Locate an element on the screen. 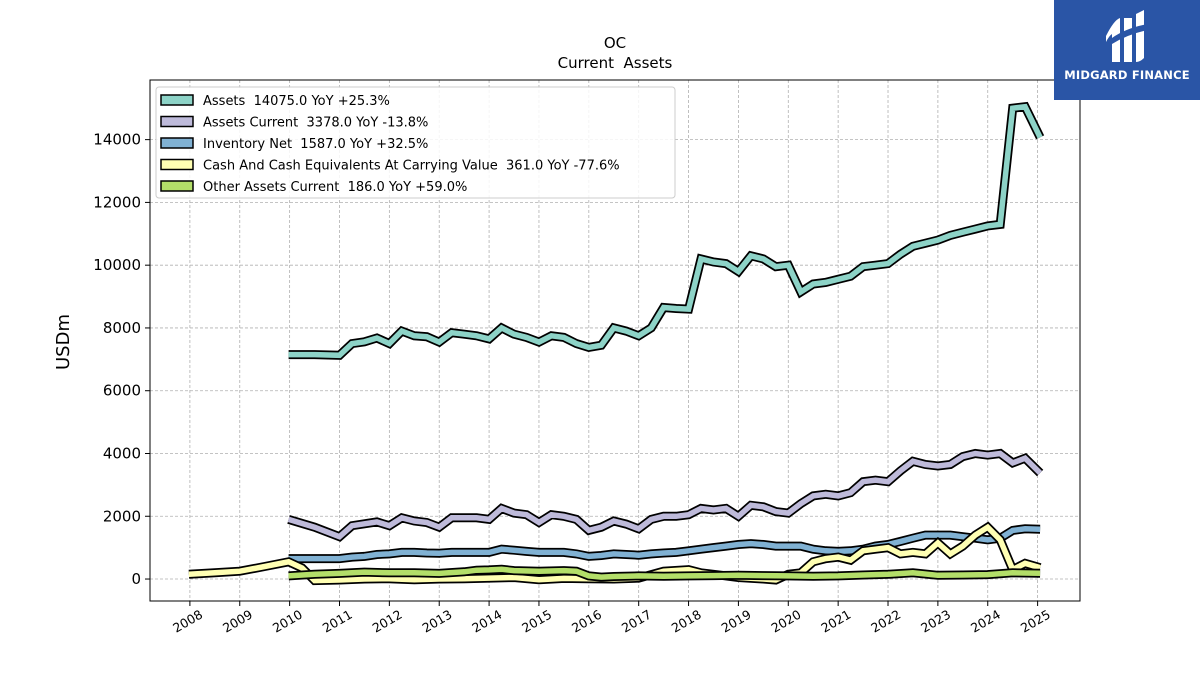  x-tick-label: 2012 is located at coordinates (387, 621).